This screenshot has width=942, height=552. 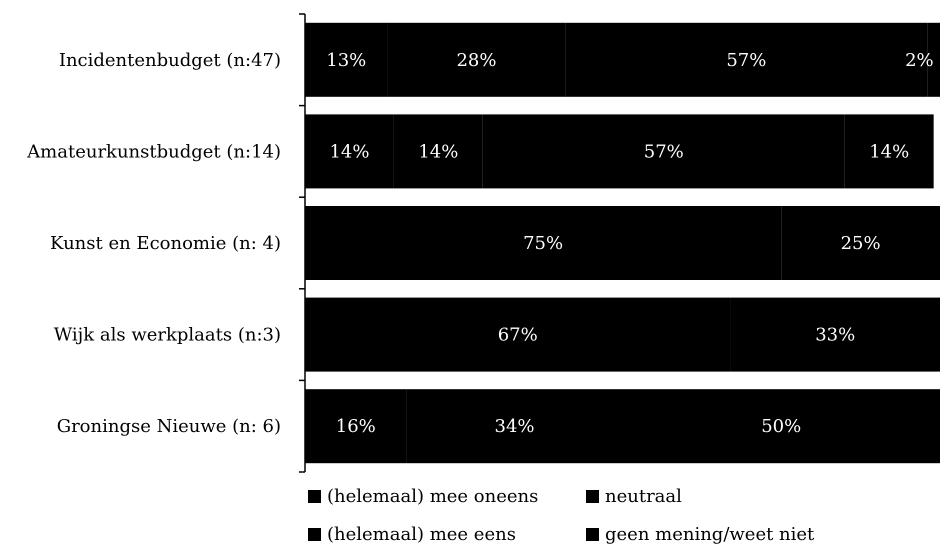 I want to click on legend-item-geen-mening: geen mening/weet niet, so click(x=700, y=534).